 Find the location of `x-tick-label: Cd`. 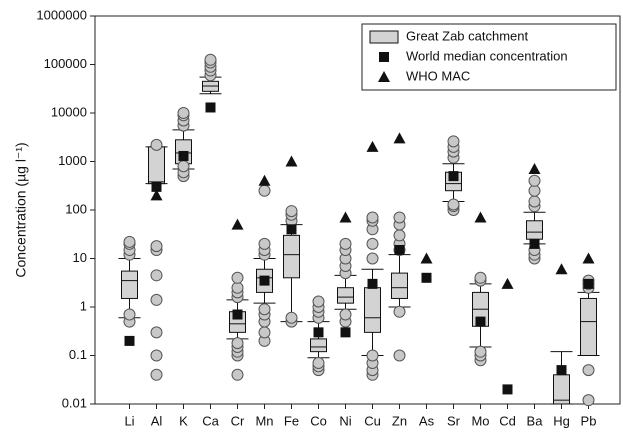

x-tick-label: Cd is located at coordinates (507, 420).